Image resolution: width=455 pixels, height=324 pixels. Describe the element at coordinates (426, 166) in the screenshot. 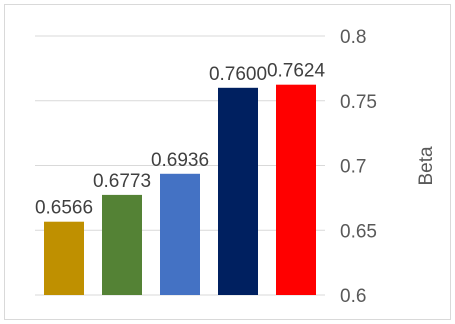

I see `y-axis-title: Beta` at that location.